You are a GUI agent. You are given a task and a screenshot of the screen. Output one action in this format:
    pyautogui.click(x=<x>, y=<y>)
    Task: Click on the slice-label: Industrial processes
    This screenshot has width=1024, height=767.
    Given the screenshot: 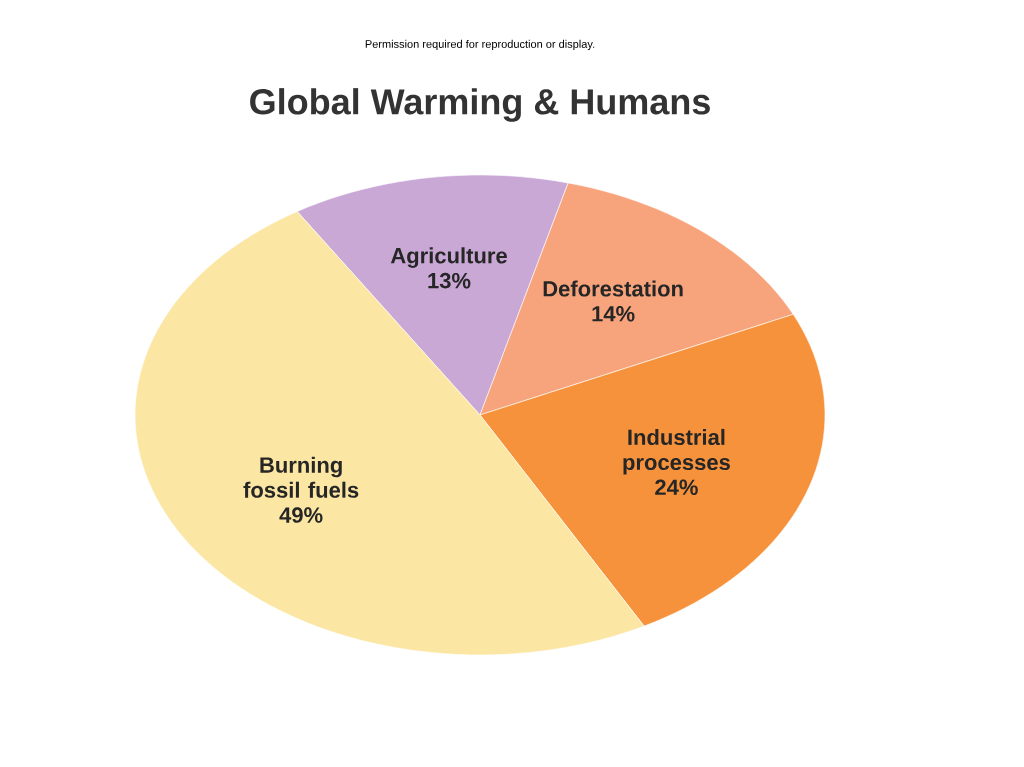 What is the action you would take?
    pyautogui.click(x=676, y=451)
    